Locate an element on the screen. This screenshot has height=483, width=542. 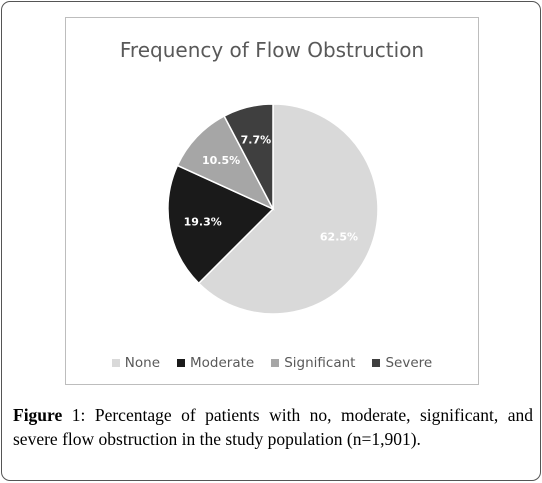
legend-swatch-significant is located at coordinates (275, 363).